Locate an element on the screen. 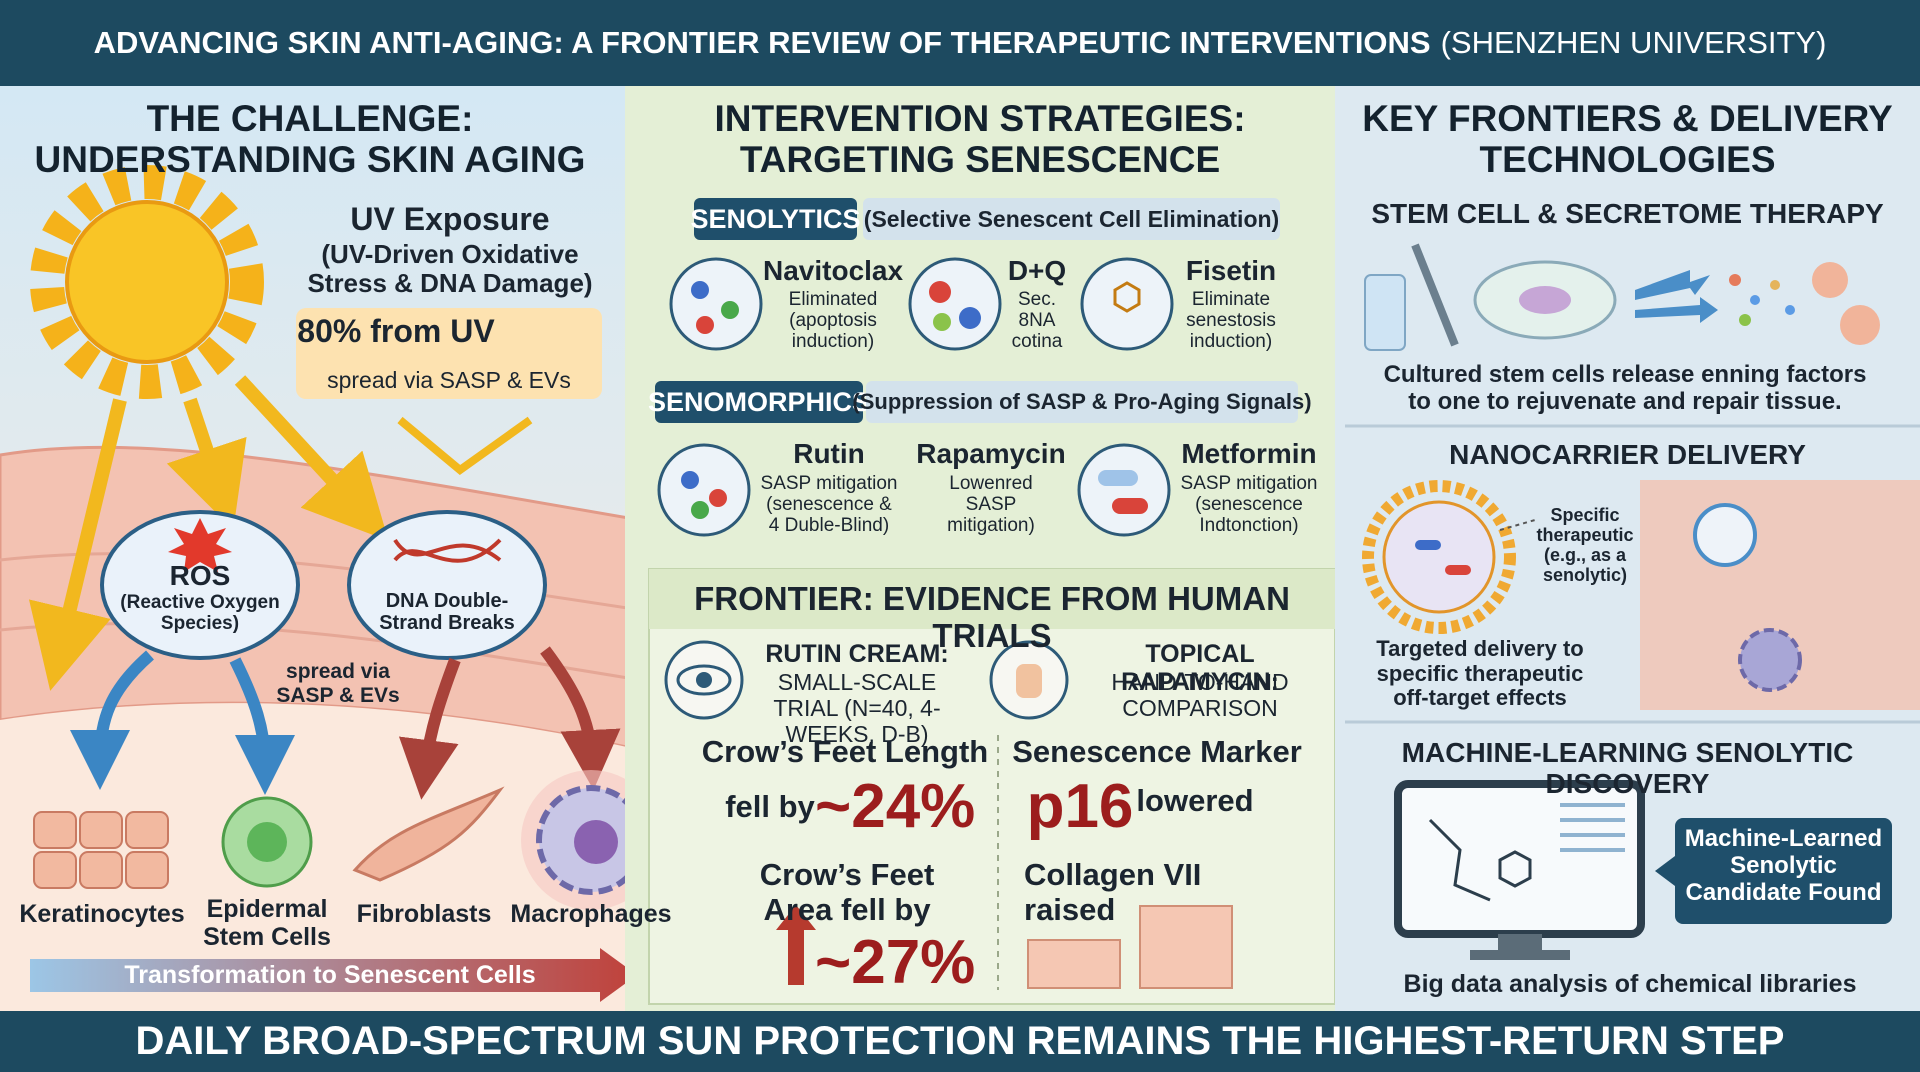 The height and width of the screenshot is (1072, 1920). result-label: Crow’s Feet Length is located at coordinates (845, 751).